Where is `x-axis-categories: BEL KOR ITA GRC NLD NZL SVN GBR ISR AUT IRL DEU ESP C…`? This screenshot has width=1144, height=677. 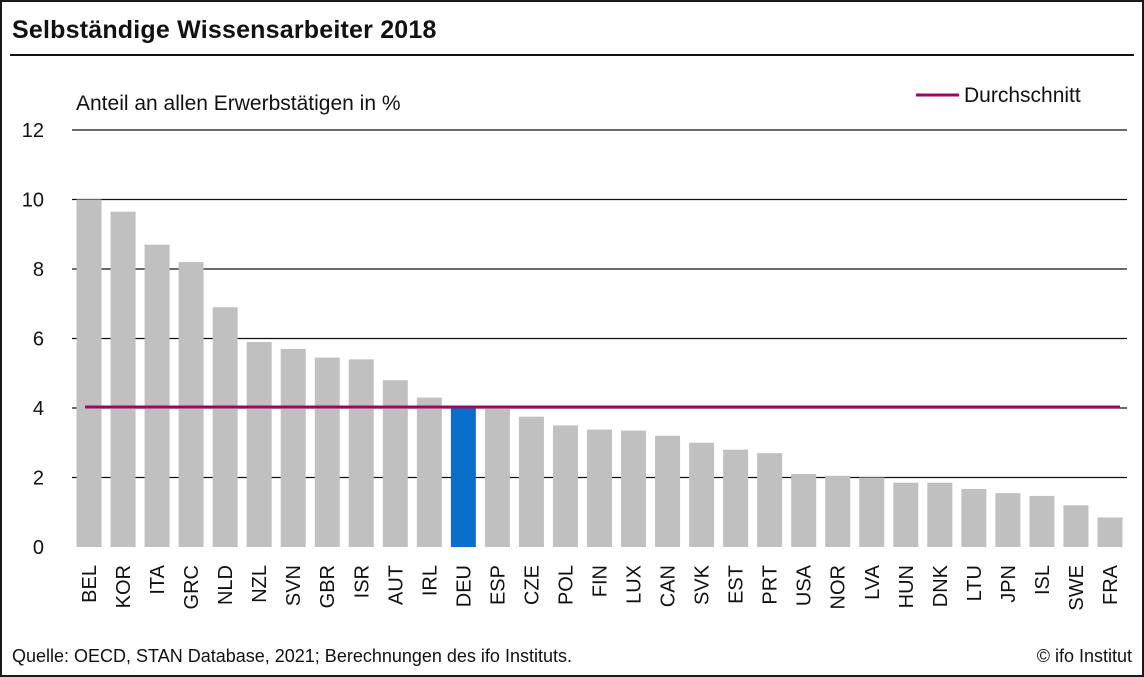
x-axis-categories: BEL KOR ITA GRC NLD NZL SVN GBR ISR AUT IRL DEU ESP C… is located at coordinates (600, 587).